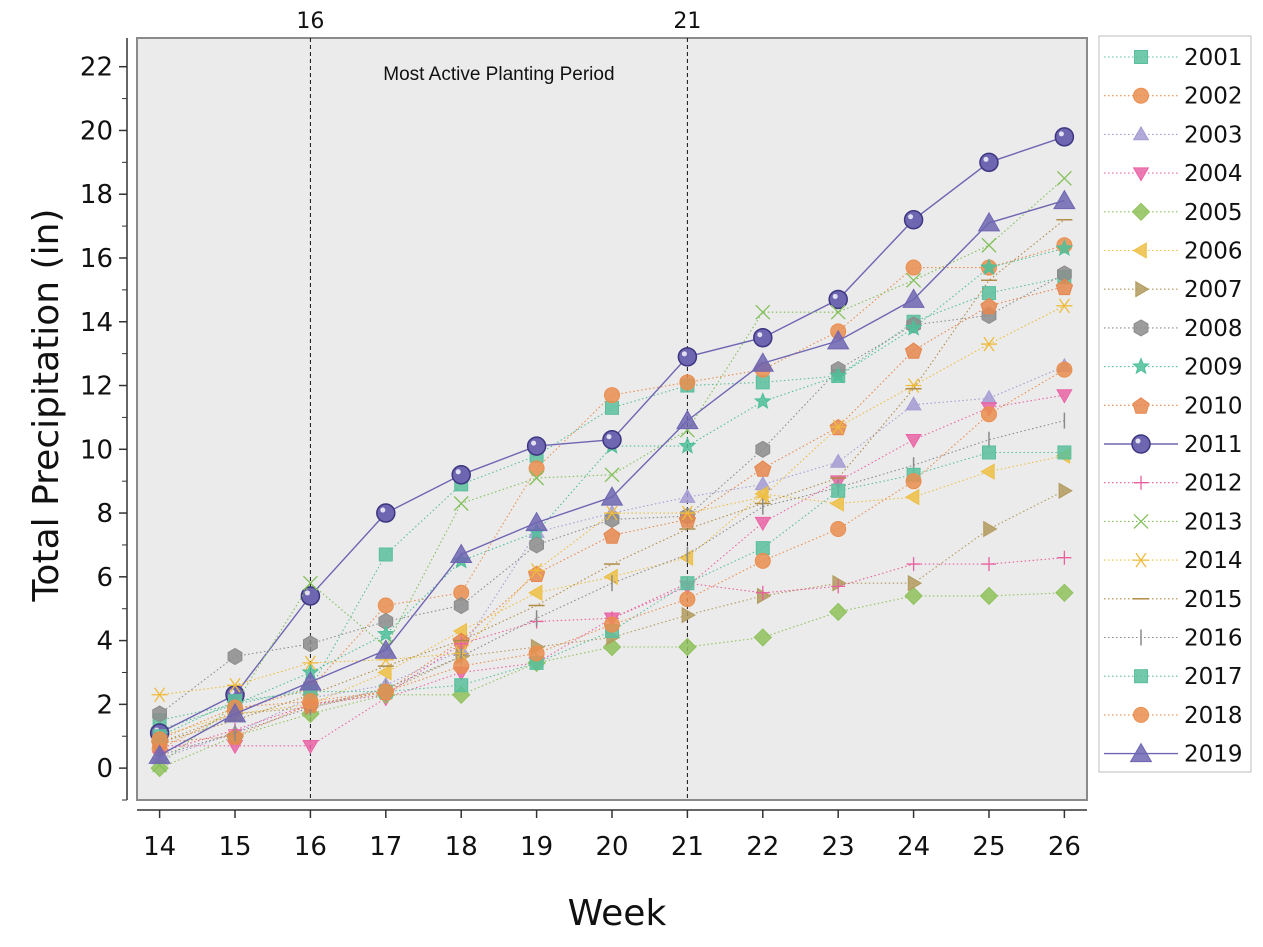 This screenshot has width=1263, height=947. What do you see at coordinates (536, 847) in the screenshot?
I see `x-tick-label-19: 19` at bounding box center [536, 847].